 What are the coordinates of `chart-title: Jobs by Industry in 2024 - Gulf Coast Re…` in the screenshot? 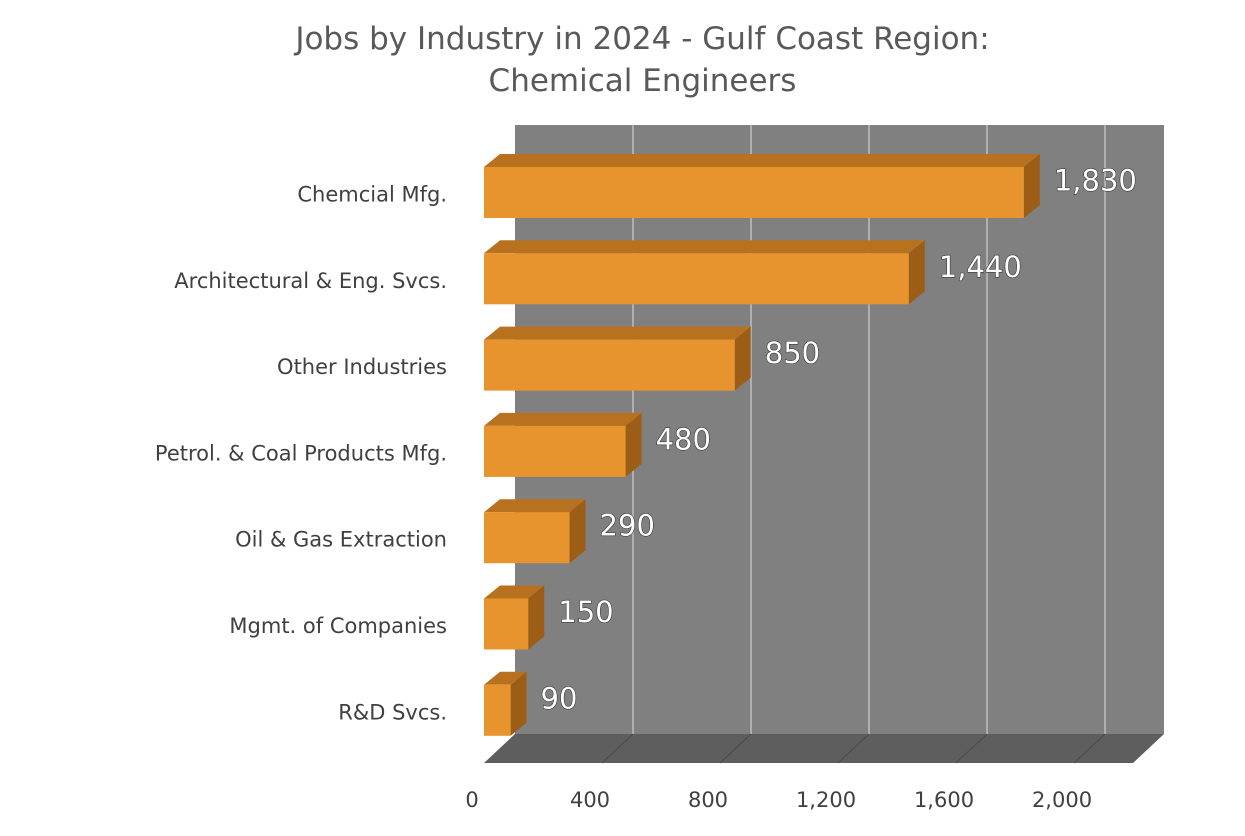 It's located at (622, 60).